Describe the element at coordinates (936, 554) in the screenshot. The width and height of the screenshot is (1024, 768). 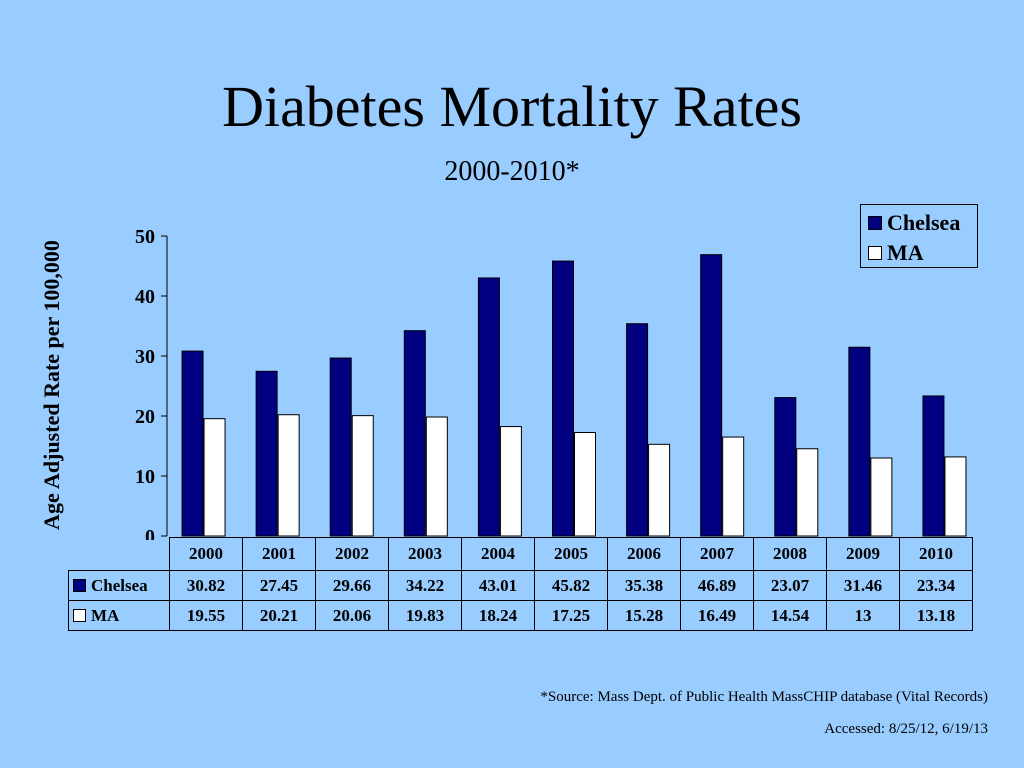
I see `x-tick-label: 2010` at that location.